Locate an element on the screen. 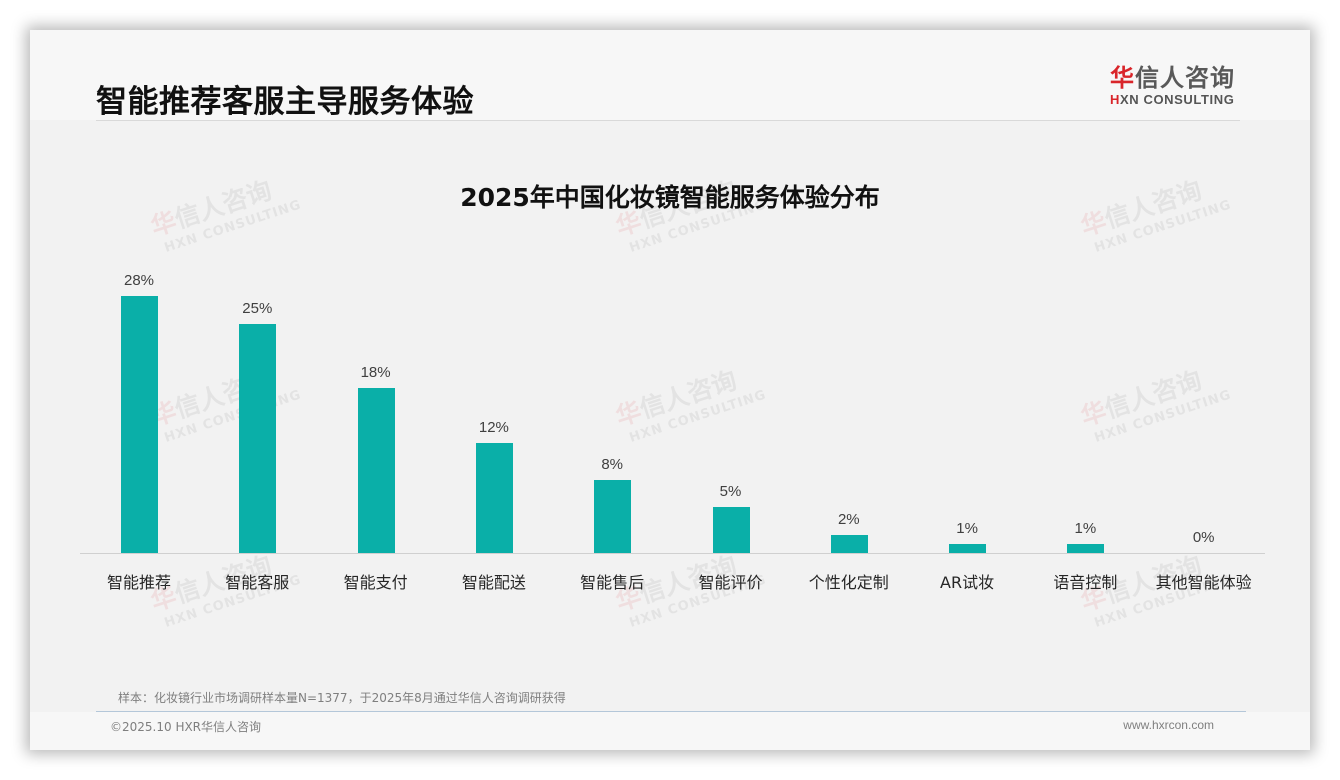 The image size is (1340, 780). bar-group: 1% AR试妆 is located at coordinates (967, 430).